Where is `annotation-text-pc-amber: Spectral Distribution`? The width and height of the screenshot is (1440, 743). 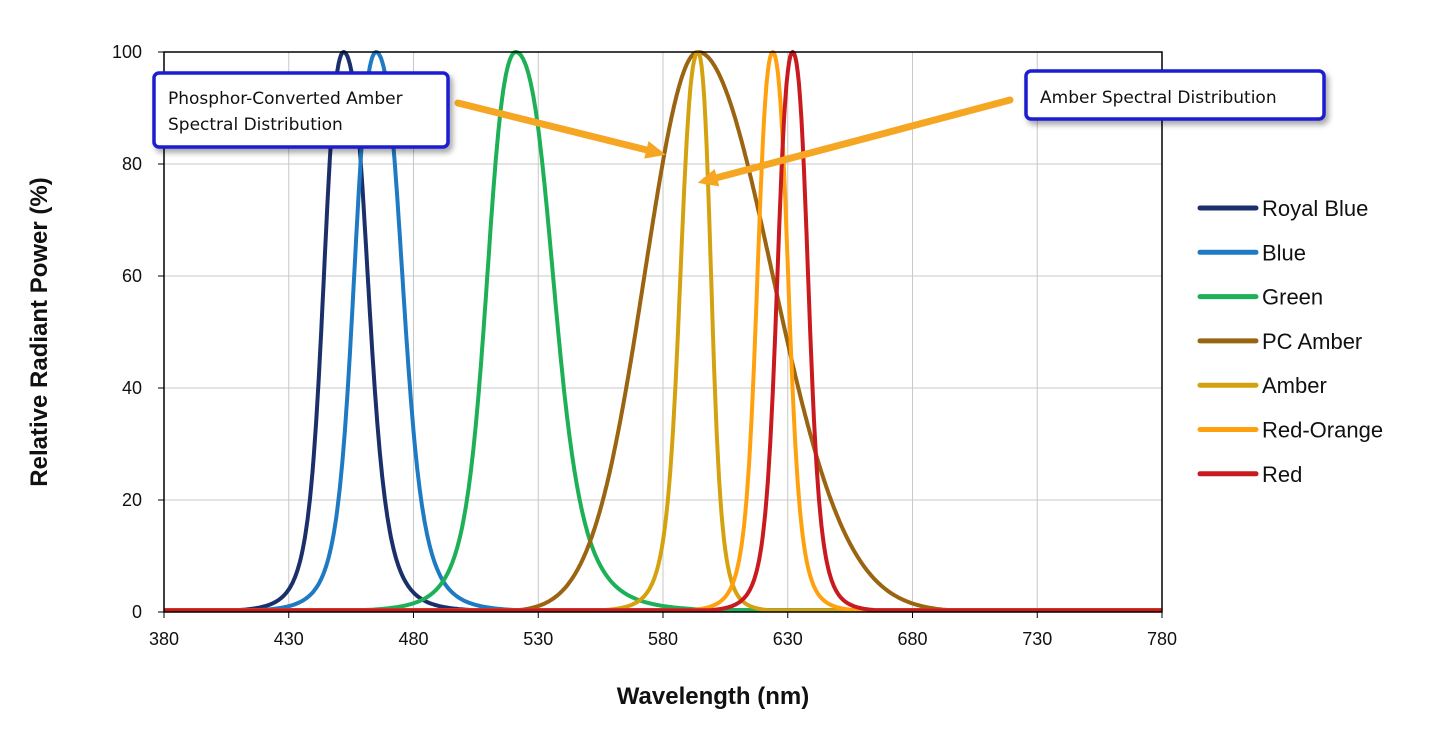 annotation-text-pc-amber: Spectral Distribution is located at coordinates (255, 125).